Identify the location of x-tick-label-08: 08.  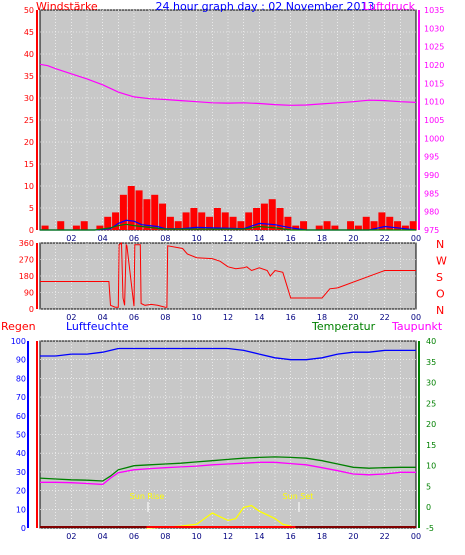
(165, 536).